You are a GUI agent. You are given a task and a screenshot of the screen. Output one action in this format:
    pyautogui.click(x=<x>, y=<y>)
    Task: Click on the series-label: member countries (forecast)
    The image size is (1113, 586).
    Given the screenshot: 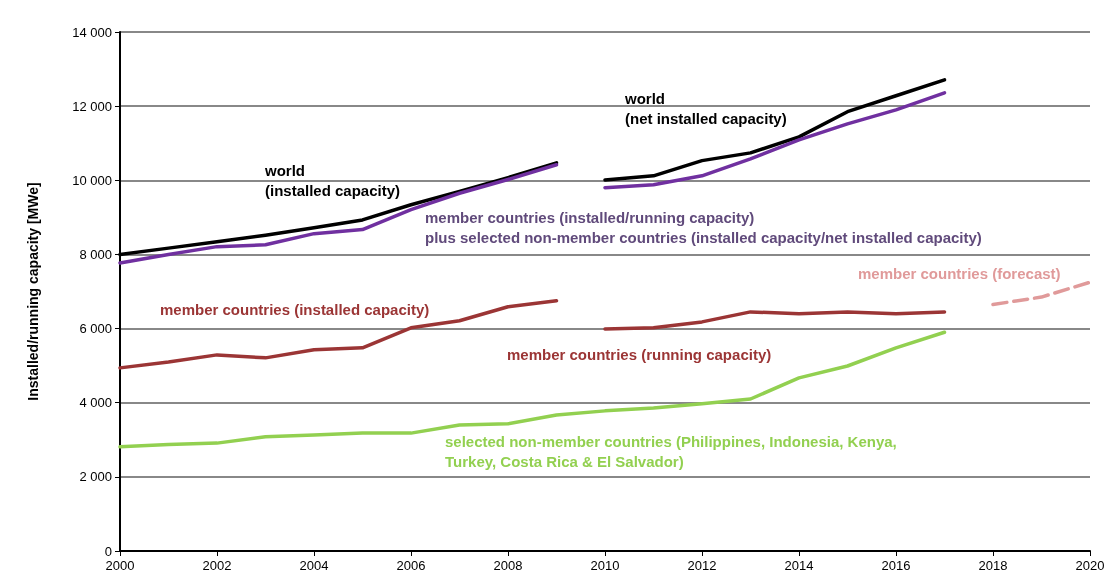 What is the action you would take?
    pyautogui.click(x=959, y=273)
    